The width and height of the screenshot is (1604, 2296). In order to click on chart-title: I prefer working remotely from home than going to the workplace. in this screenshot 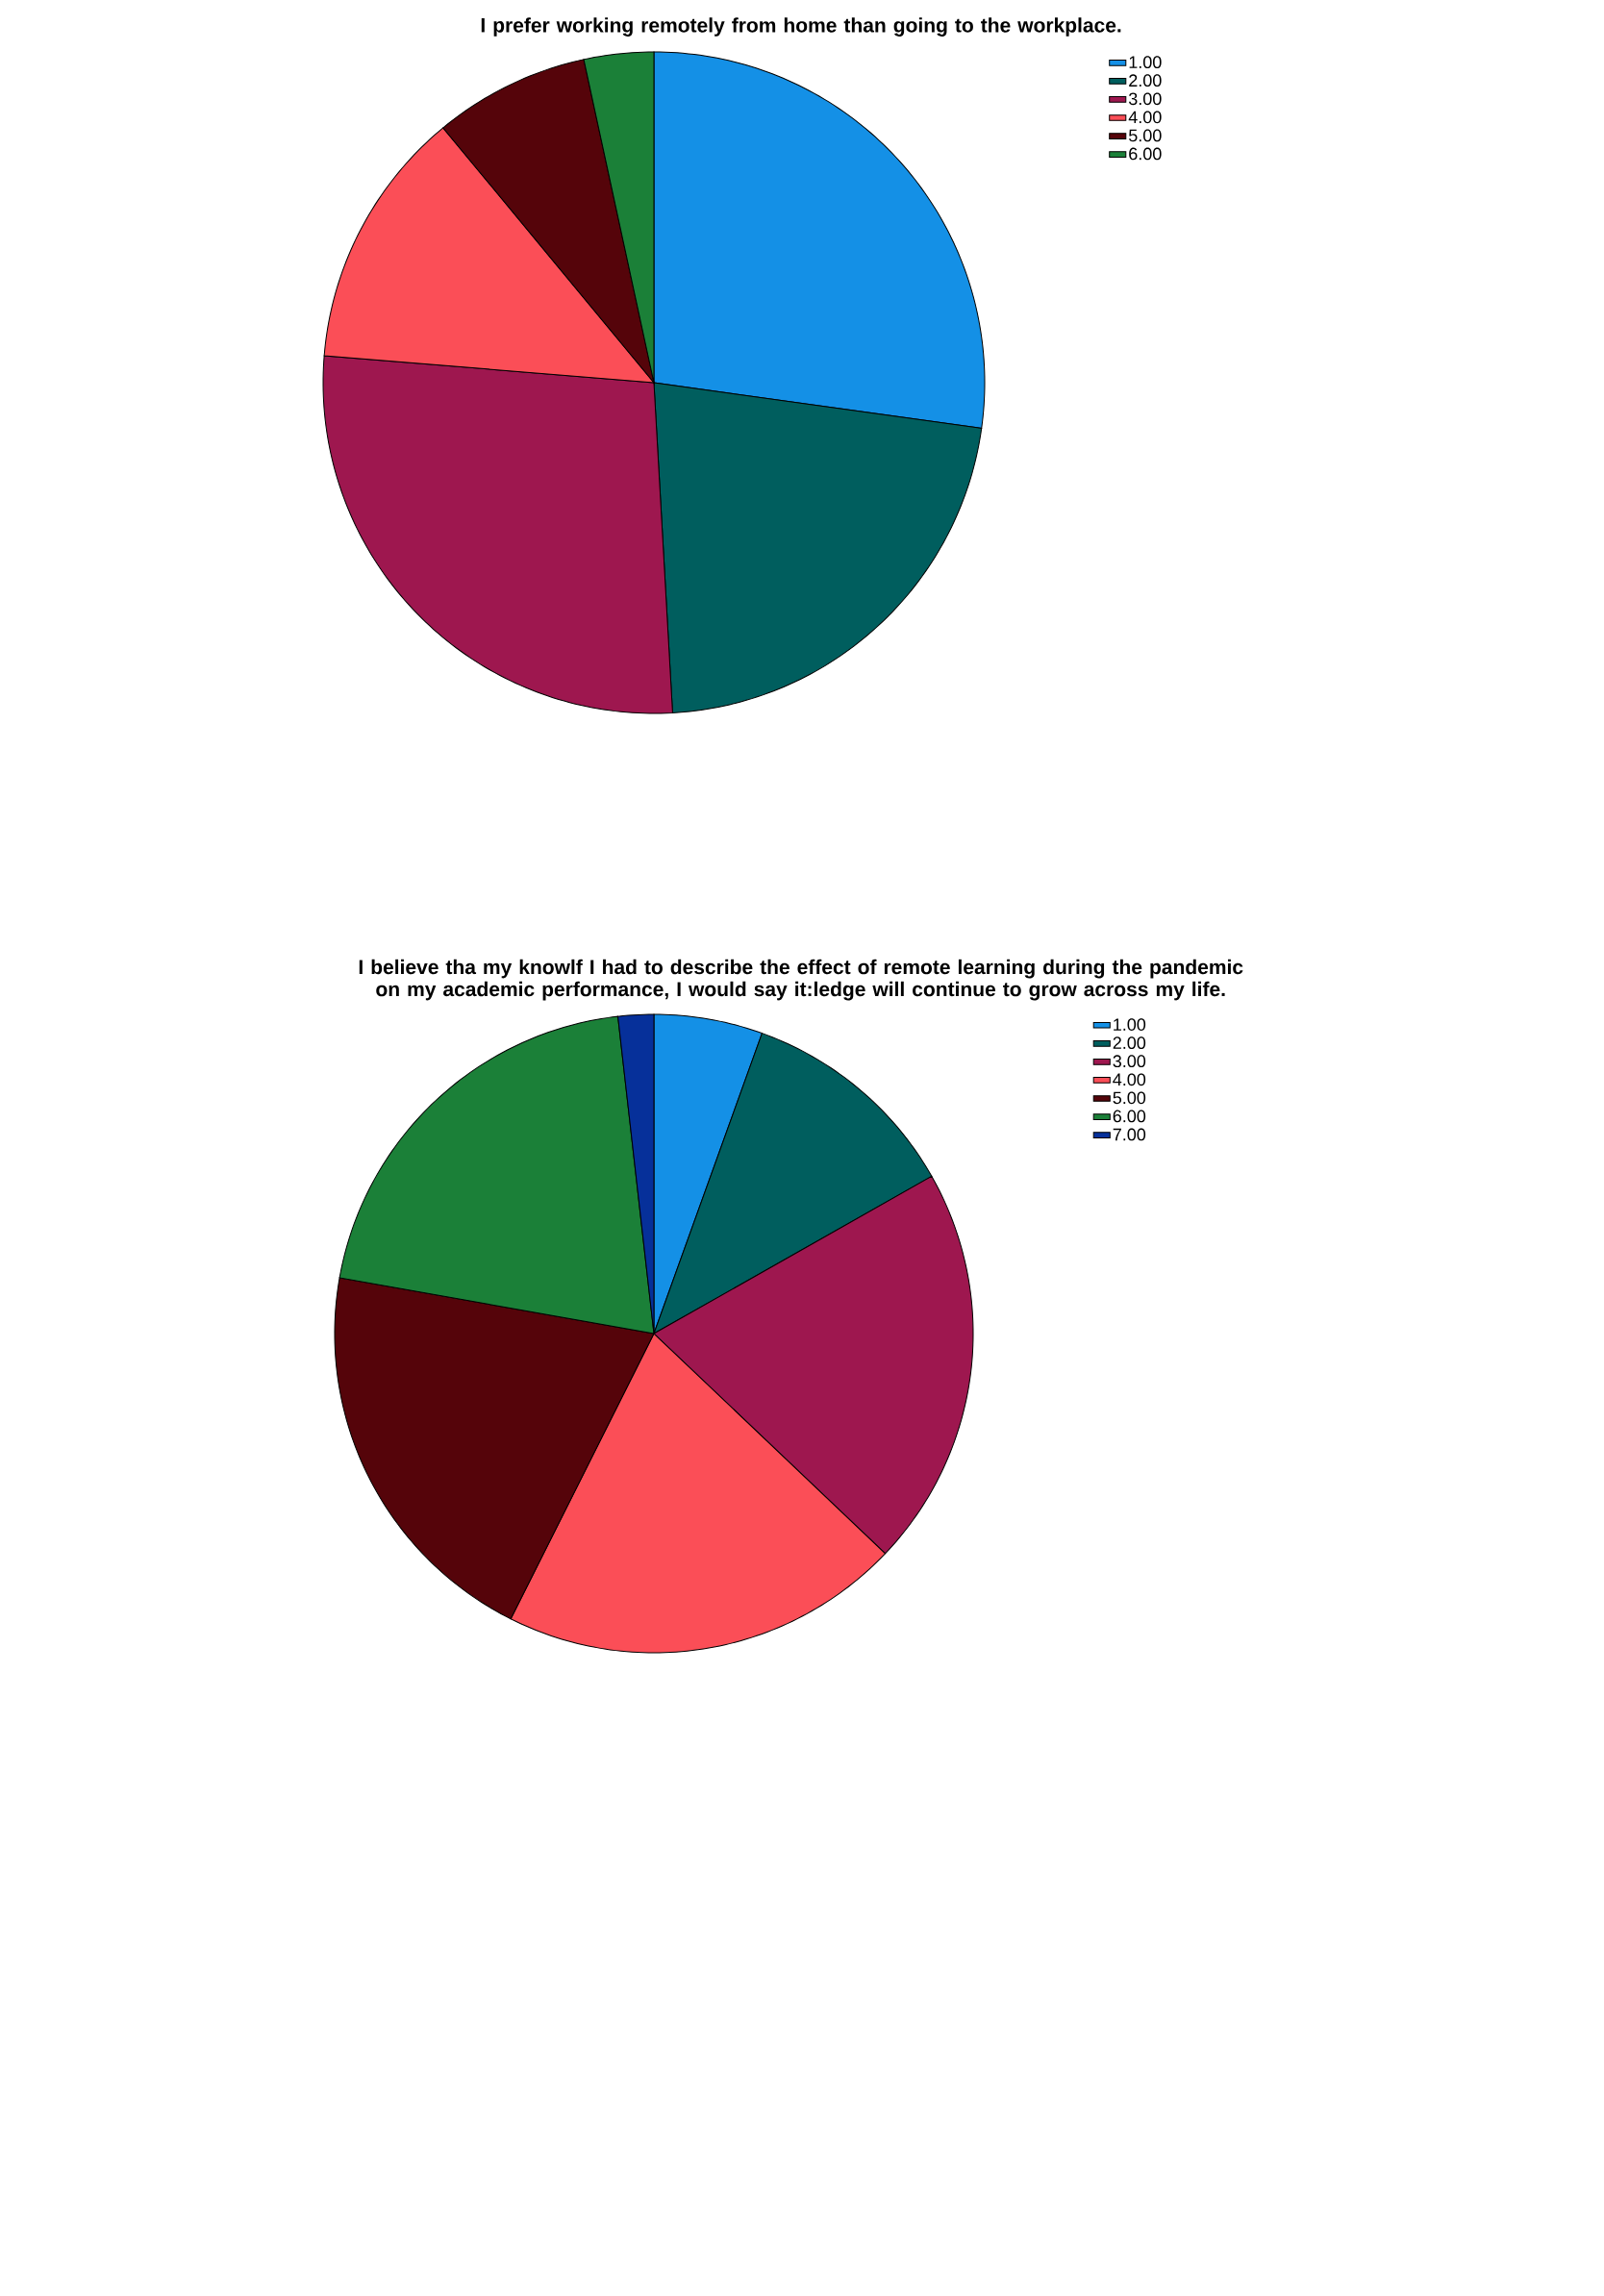, I will do `click(801, 27)`.